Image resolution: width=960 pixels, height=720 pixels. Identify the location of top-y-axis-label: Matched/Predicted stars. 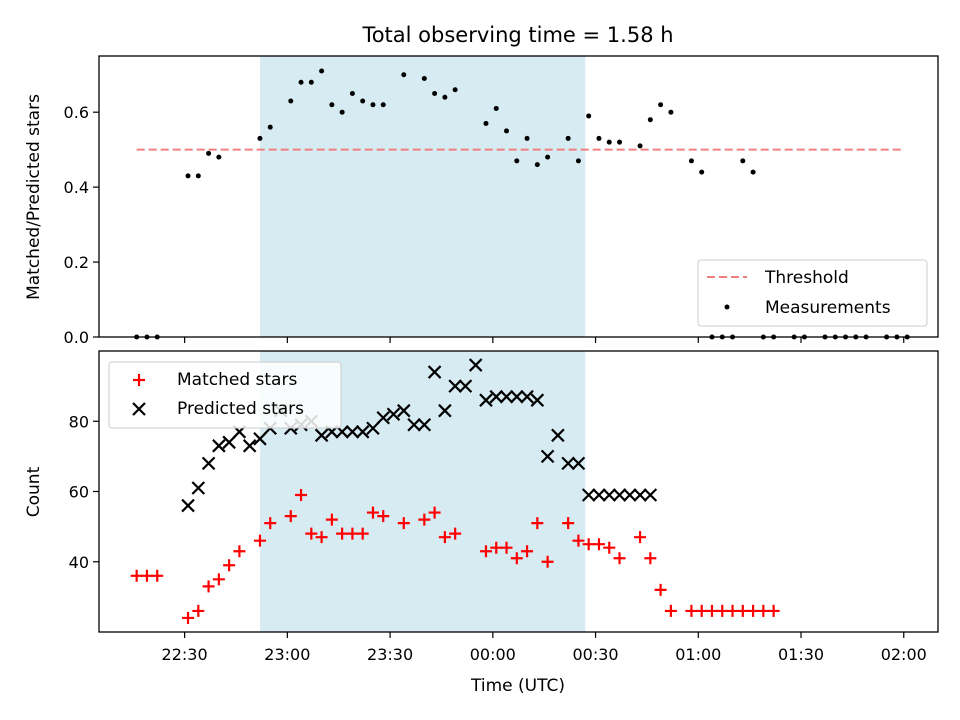
(34, 197).